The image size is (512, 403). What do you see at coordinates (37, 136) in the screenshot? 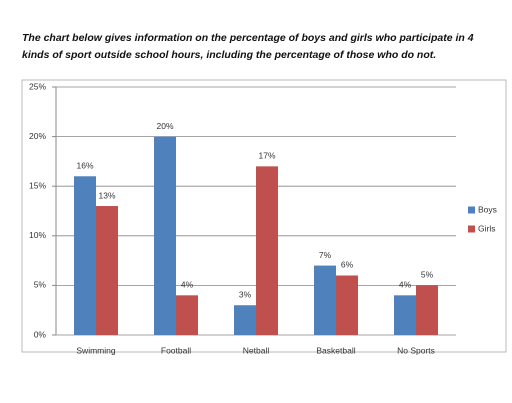
I see `y-tick-label: 20%` at bounding box center [37, 136].